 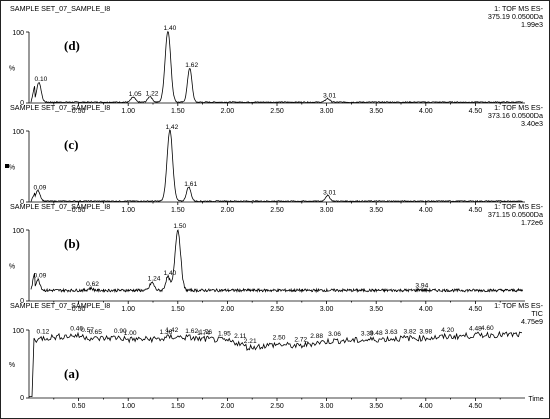 What do you see at coordinates (87, 330) in the screenshot?
I see `peak-label: 0.57` at bounding box center [87, 330].